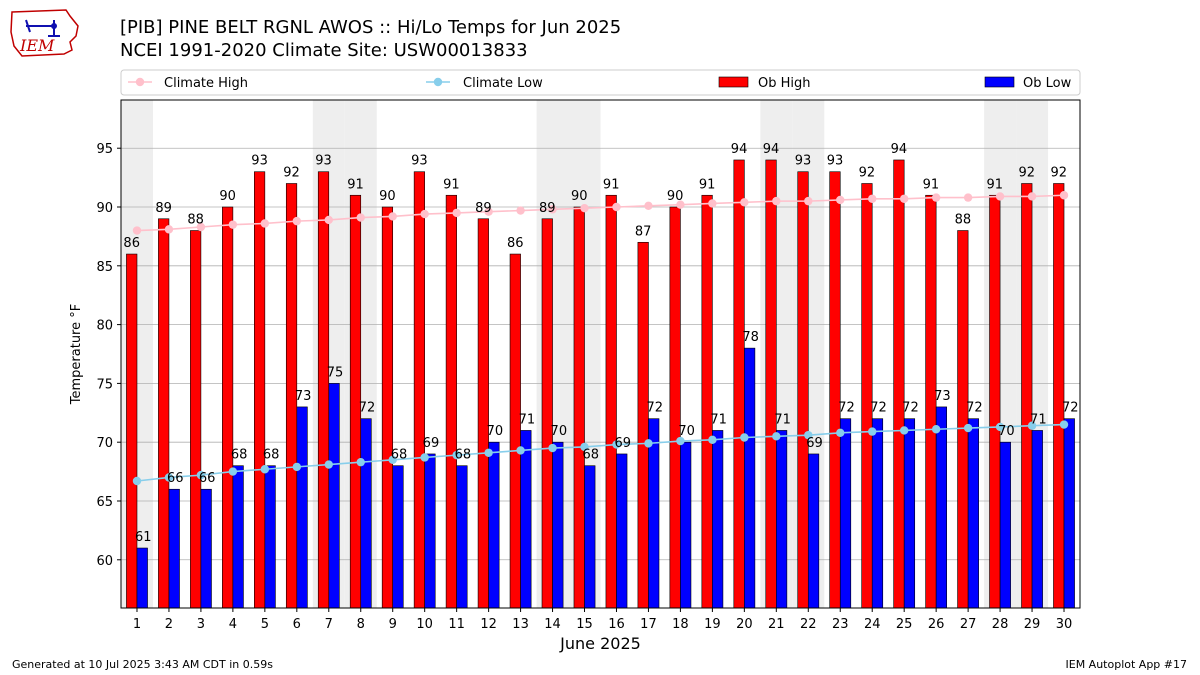  I want to click on label-ob-low: 61, so click(143, 537).